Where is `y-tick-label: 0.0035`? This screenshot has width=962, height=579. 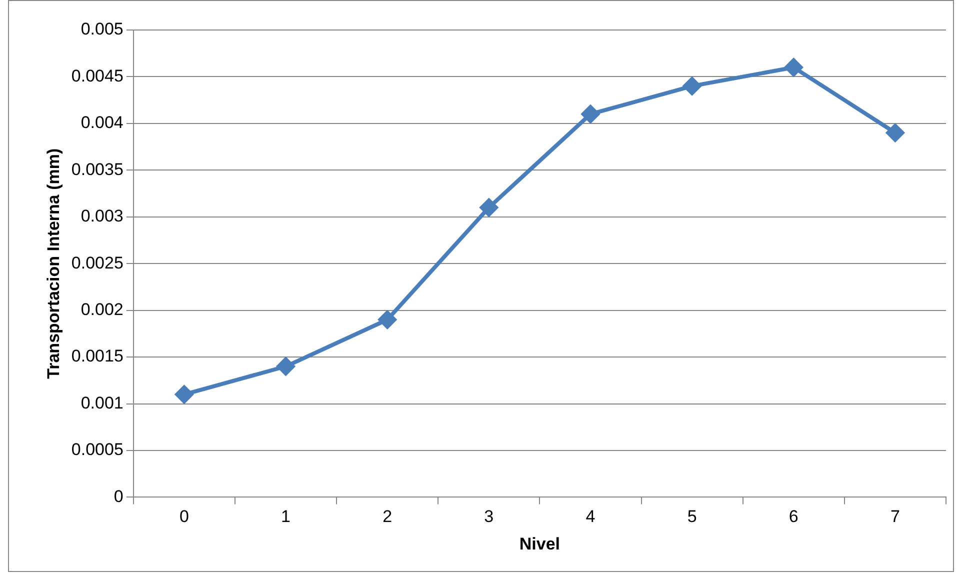 y-tick-label: 0.0035 is located at coordinates (97, 169).